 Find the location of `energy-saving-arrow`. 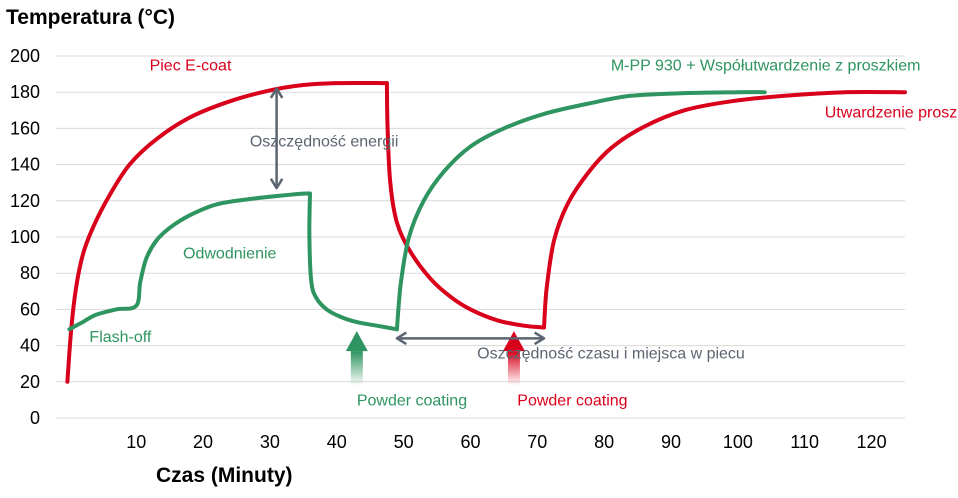

energy-saving-arrow is located at coordinates (276, 138).